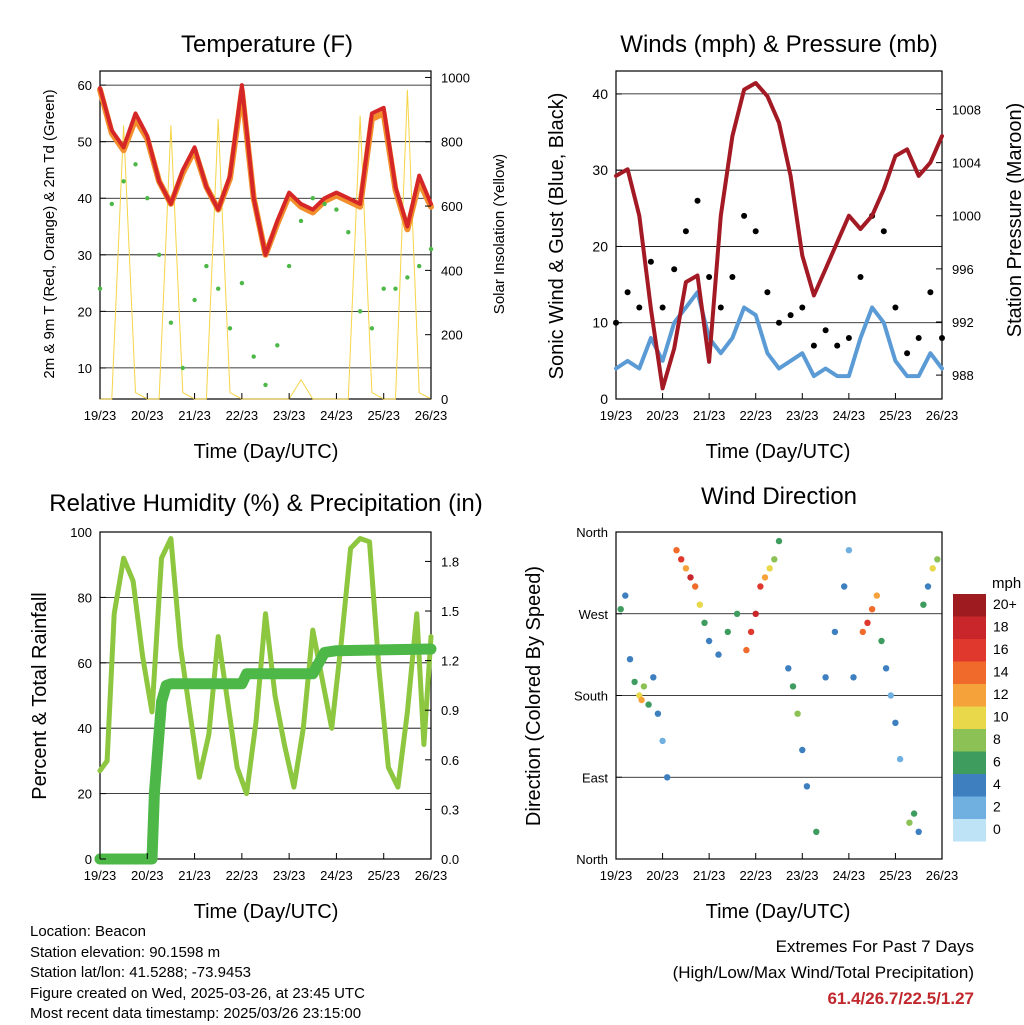 The width and height of the screenshot is (1024, 1025). Describe the element at coordinates (779, 496) in the screenshot. I see `direction-title: Wind Direction` at that location.